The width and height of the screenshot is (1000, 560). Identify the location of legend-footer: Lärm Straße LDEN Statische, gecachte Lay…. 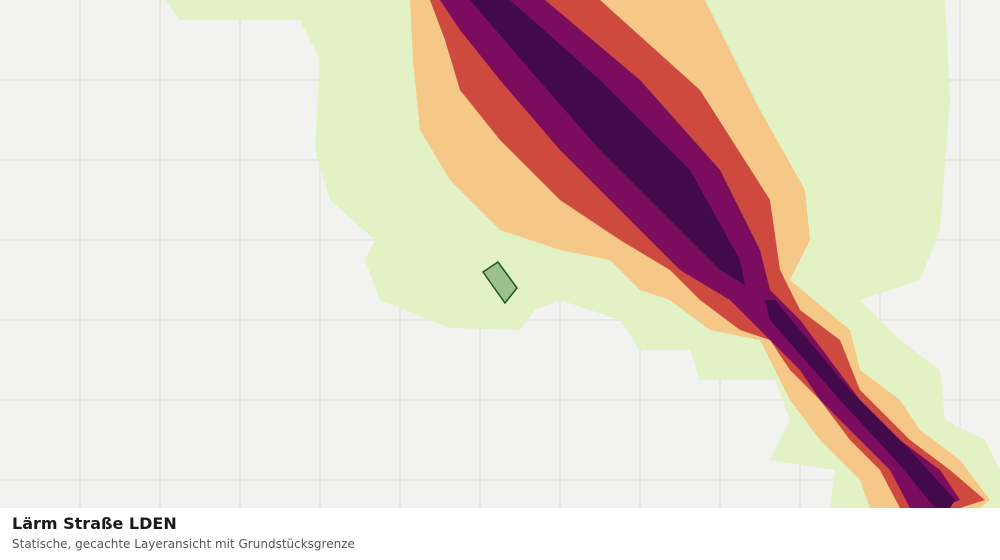
(500, 534).